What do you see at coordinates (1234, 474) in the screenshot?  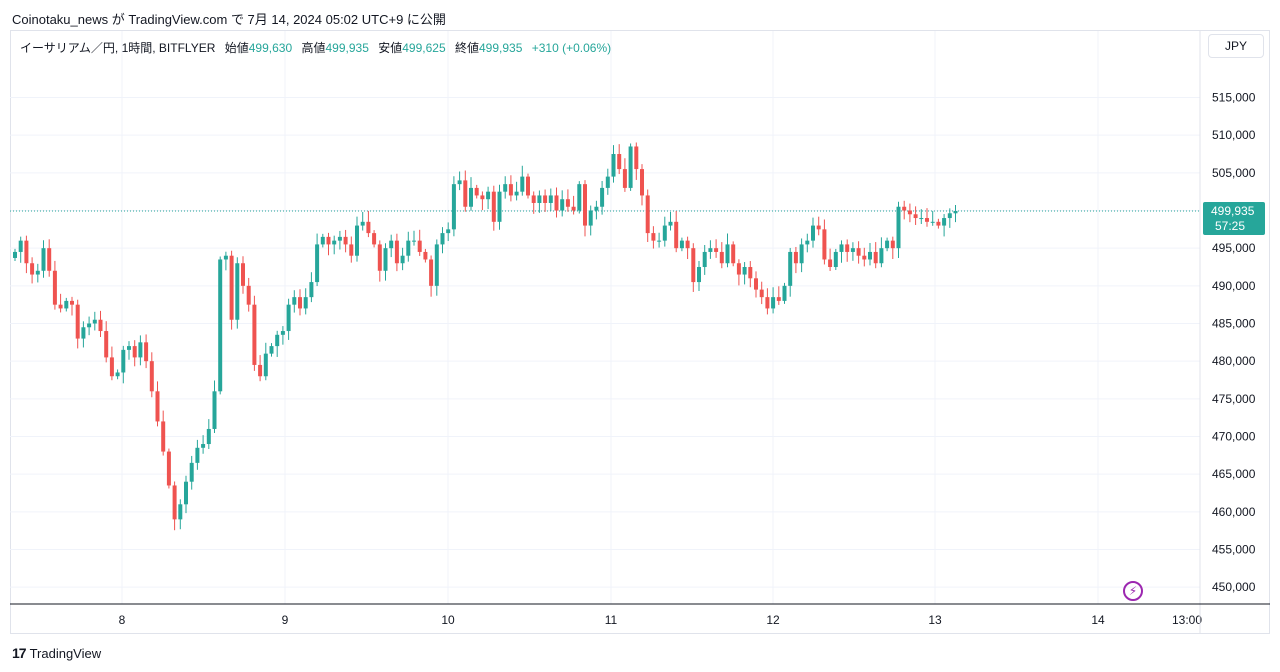 I see `y-tick-label: 465,000` at bounding box center [1234, 474].